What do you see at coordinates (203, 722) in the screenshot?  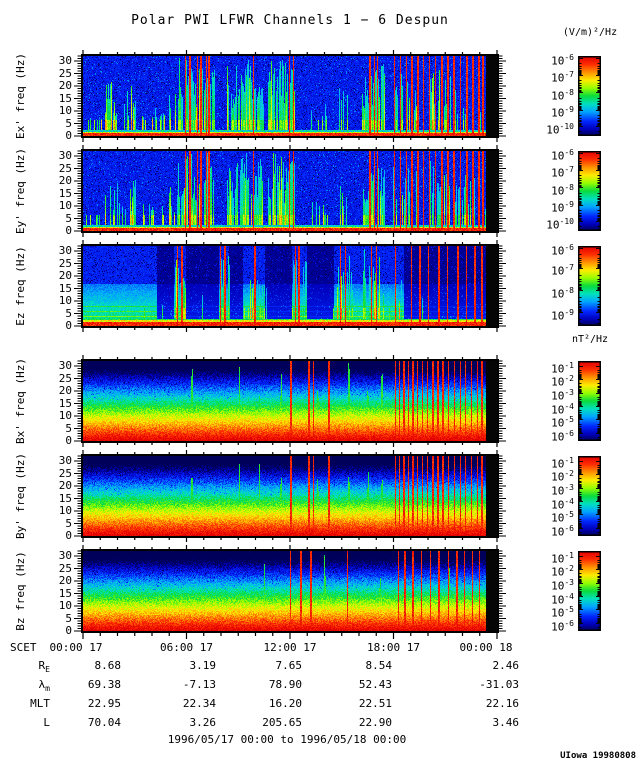 I see `ephemeris-value: 3.26` at bounding box center [203, 722].